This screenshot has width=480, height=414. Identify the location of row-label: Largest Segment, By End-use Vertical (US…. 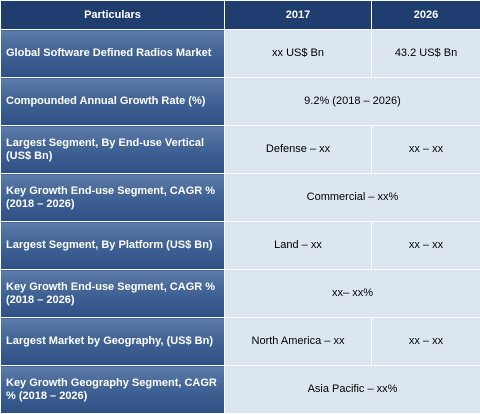
(113, 150).